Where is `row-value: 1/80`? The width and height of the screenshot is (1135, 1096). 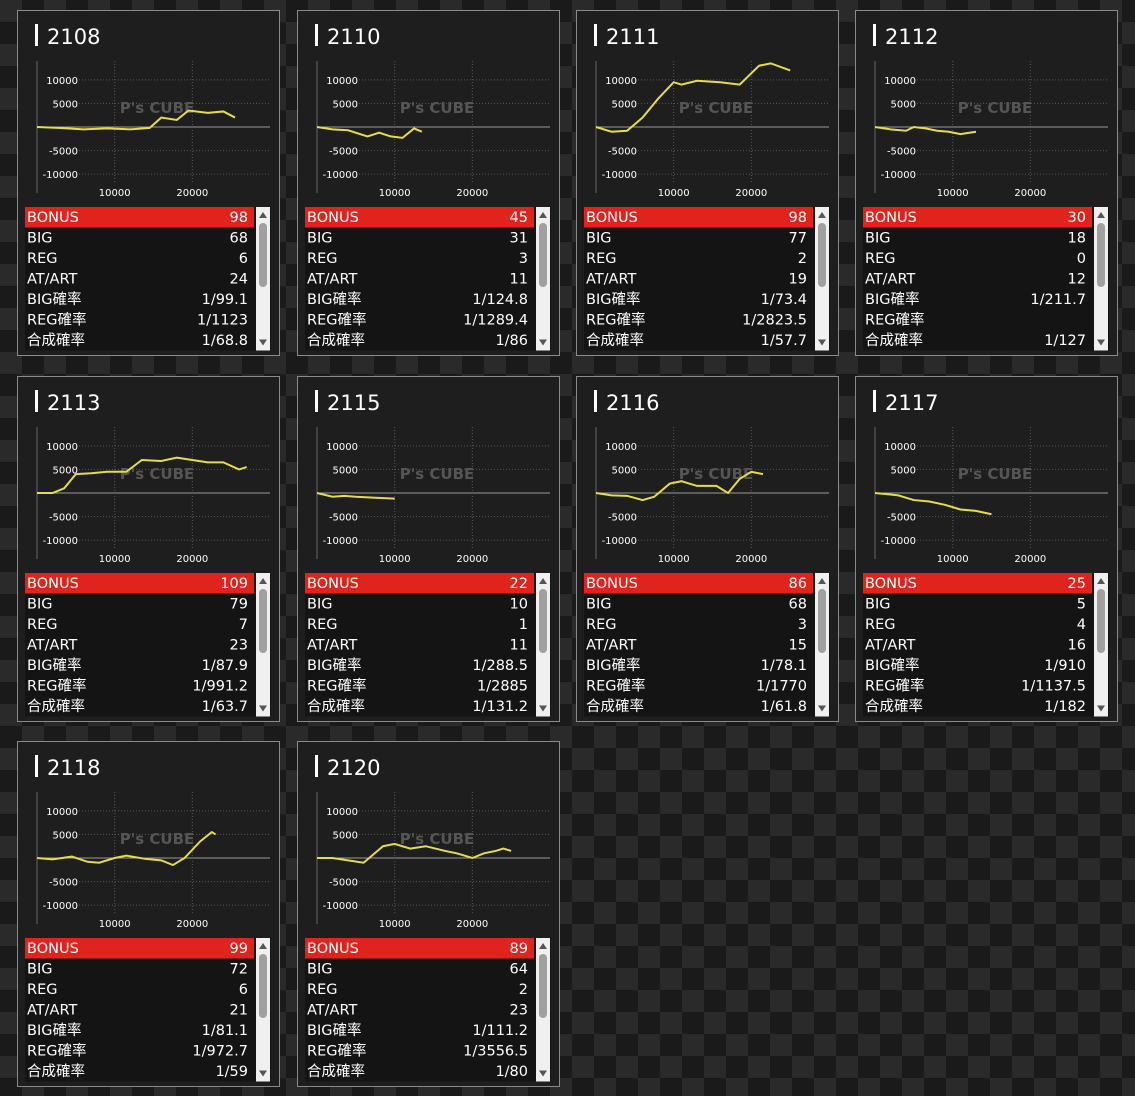
row-value: 1/80 is located at coordinates (511, 1072).